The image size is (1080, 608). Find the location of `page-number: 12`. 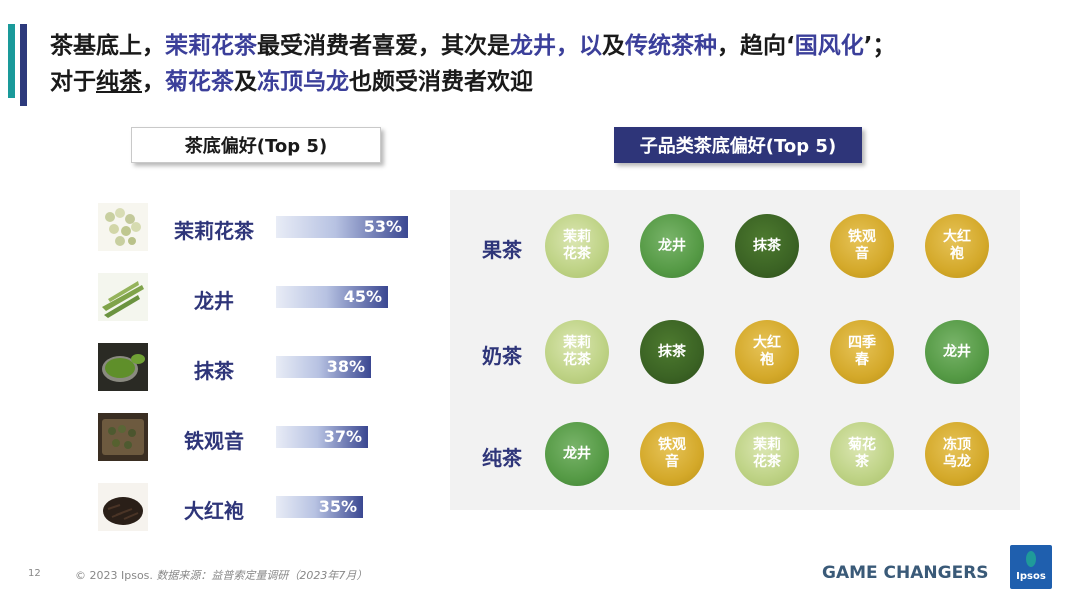

page-number: 12 is located at coordinates (34, 573).